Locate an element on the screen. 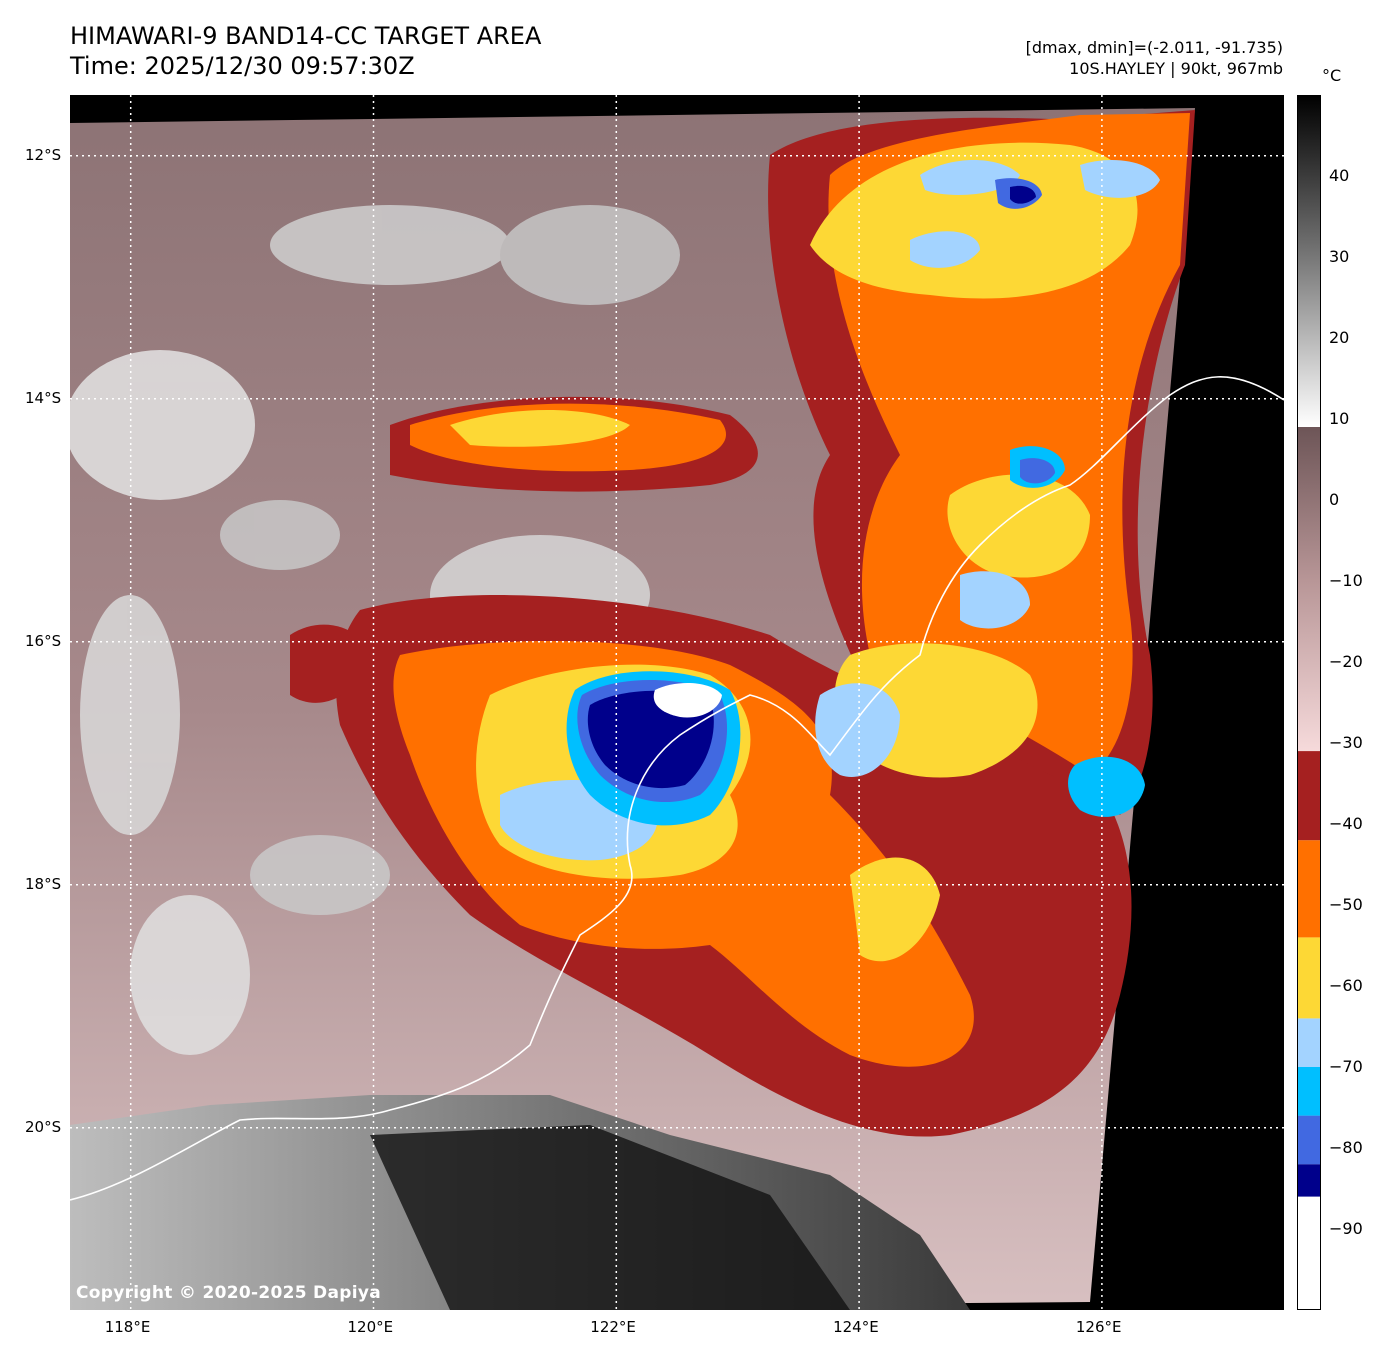 This screenshot has height=1359, width=1388. timestamp: Time: 2025/12/30 09:57:30Z is located at coordinates (242, 66).